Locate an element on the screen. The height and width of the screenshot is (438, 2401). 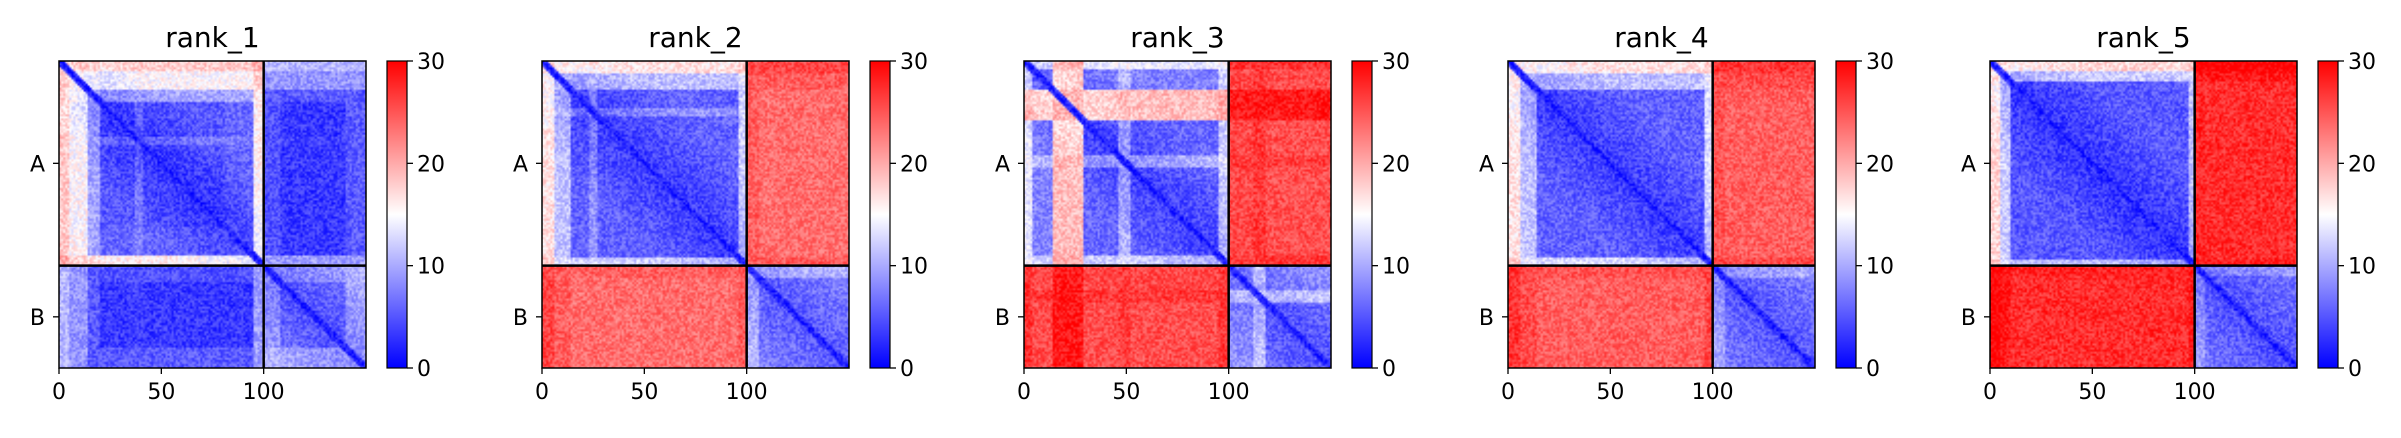
panel-title: rank_5 is located at coordinates (2143, 37).